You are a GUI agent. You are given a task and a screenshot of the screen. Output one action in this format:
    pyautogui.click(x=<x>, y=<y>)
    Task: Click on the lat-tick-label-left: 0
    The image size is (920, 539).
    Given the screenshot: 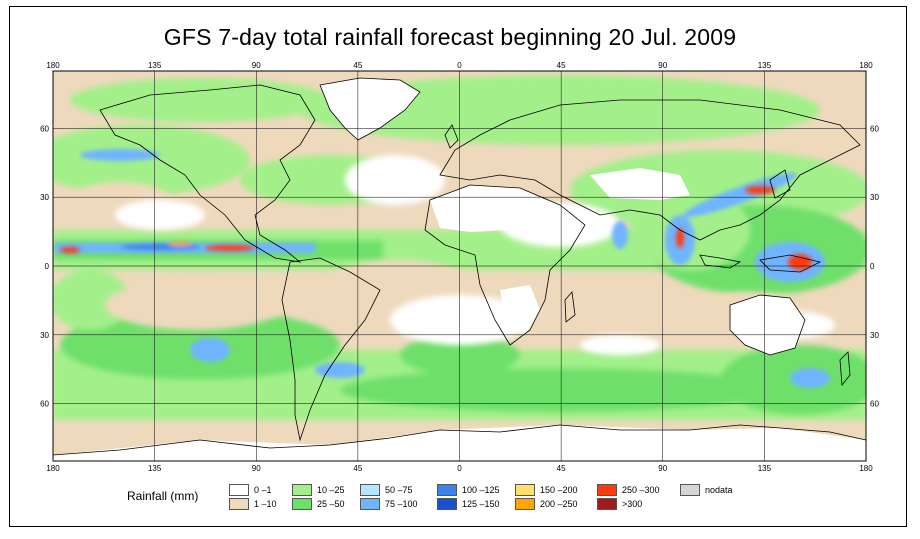 What is the action you would take?
    pyautogui.click(x=47, y=266)
    